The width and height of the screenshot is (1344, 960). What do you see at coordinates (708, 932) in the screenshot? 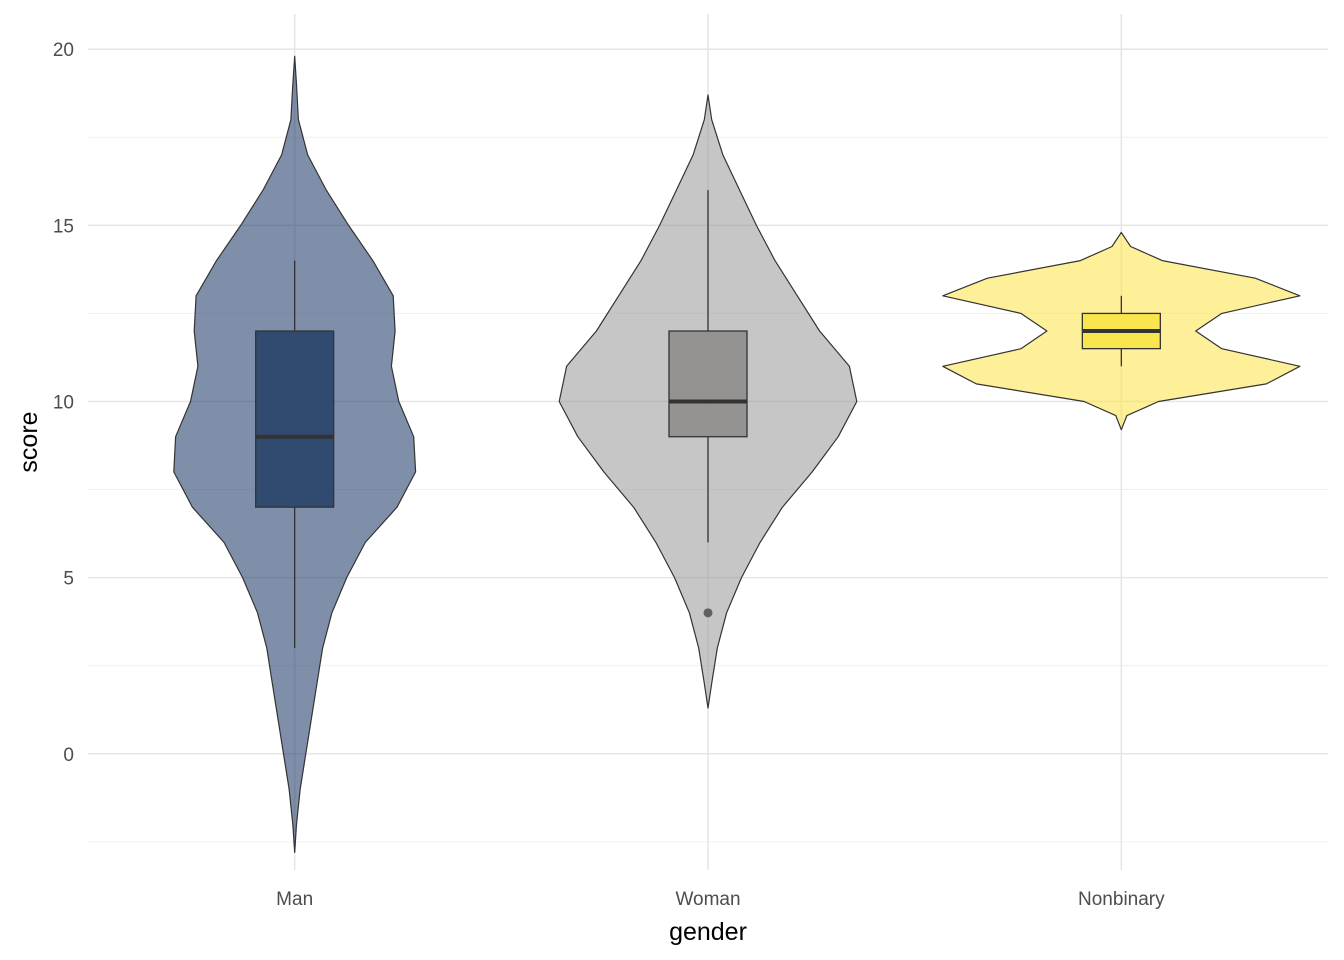
I see `x-axis-title: gender` at bounding box center [708, 932].